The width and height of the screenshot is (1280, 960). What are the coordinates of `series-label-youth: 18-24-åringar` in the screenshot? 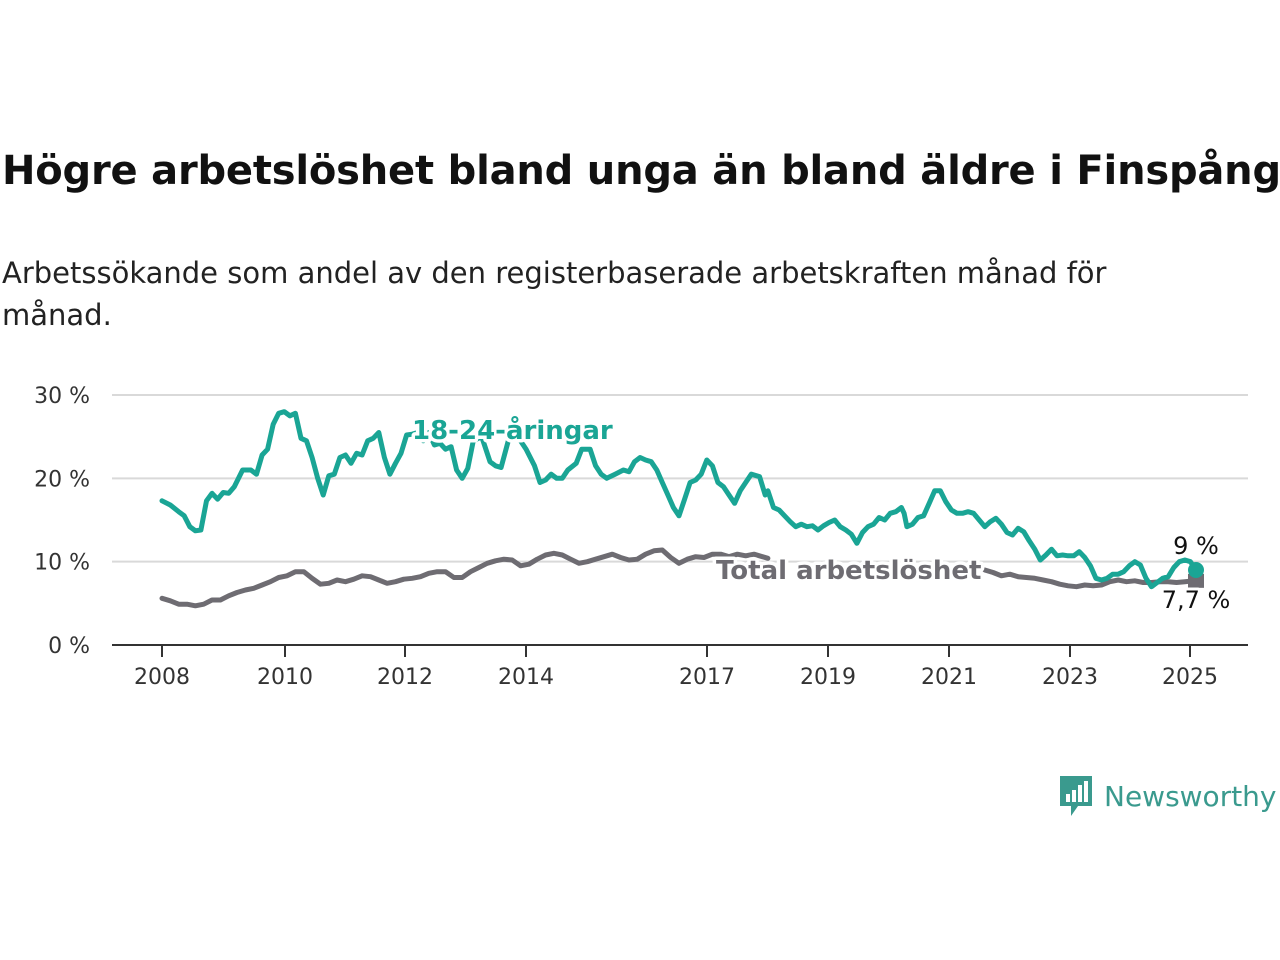 It's located at (512, 430).